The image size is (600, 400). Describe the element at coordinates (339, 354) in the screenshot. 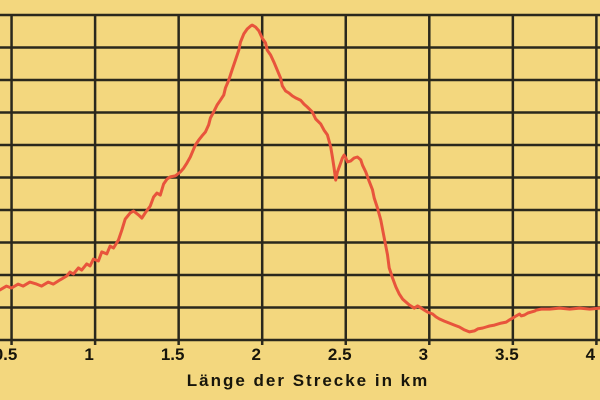

I see `x-tick-label-2.5: 2.5` at that location.